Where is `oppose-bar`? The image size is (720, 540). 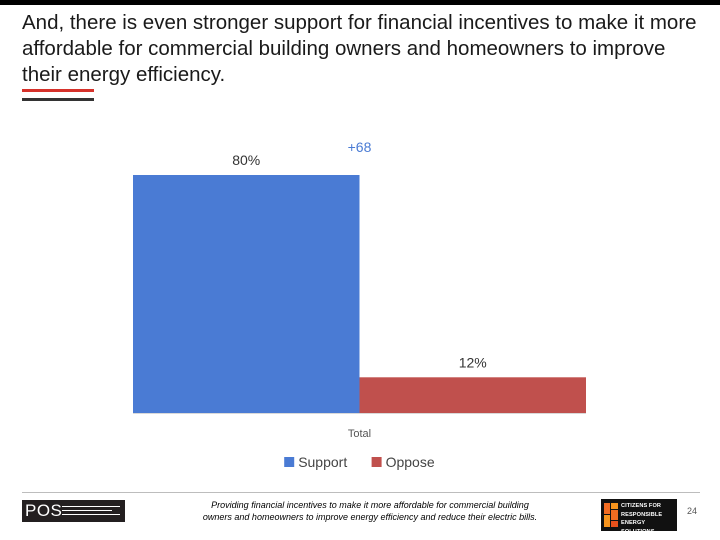
oppose-bar is located at coordinates (472, 395).